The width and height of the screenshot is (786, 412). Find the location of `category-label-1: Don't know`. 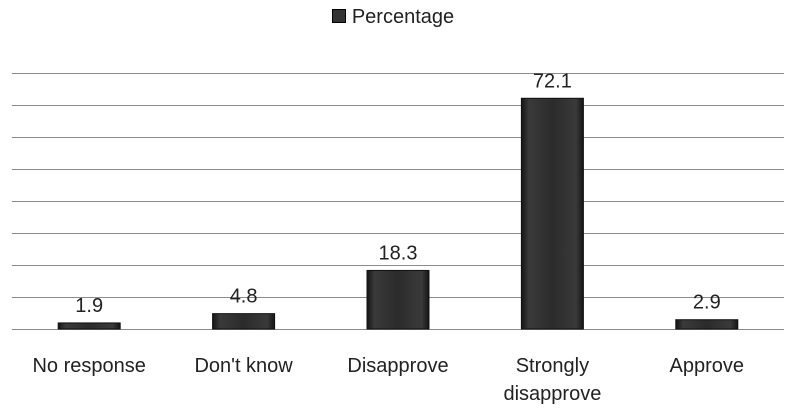

category-label-1: Don't know is located at coordinates (243, 366).